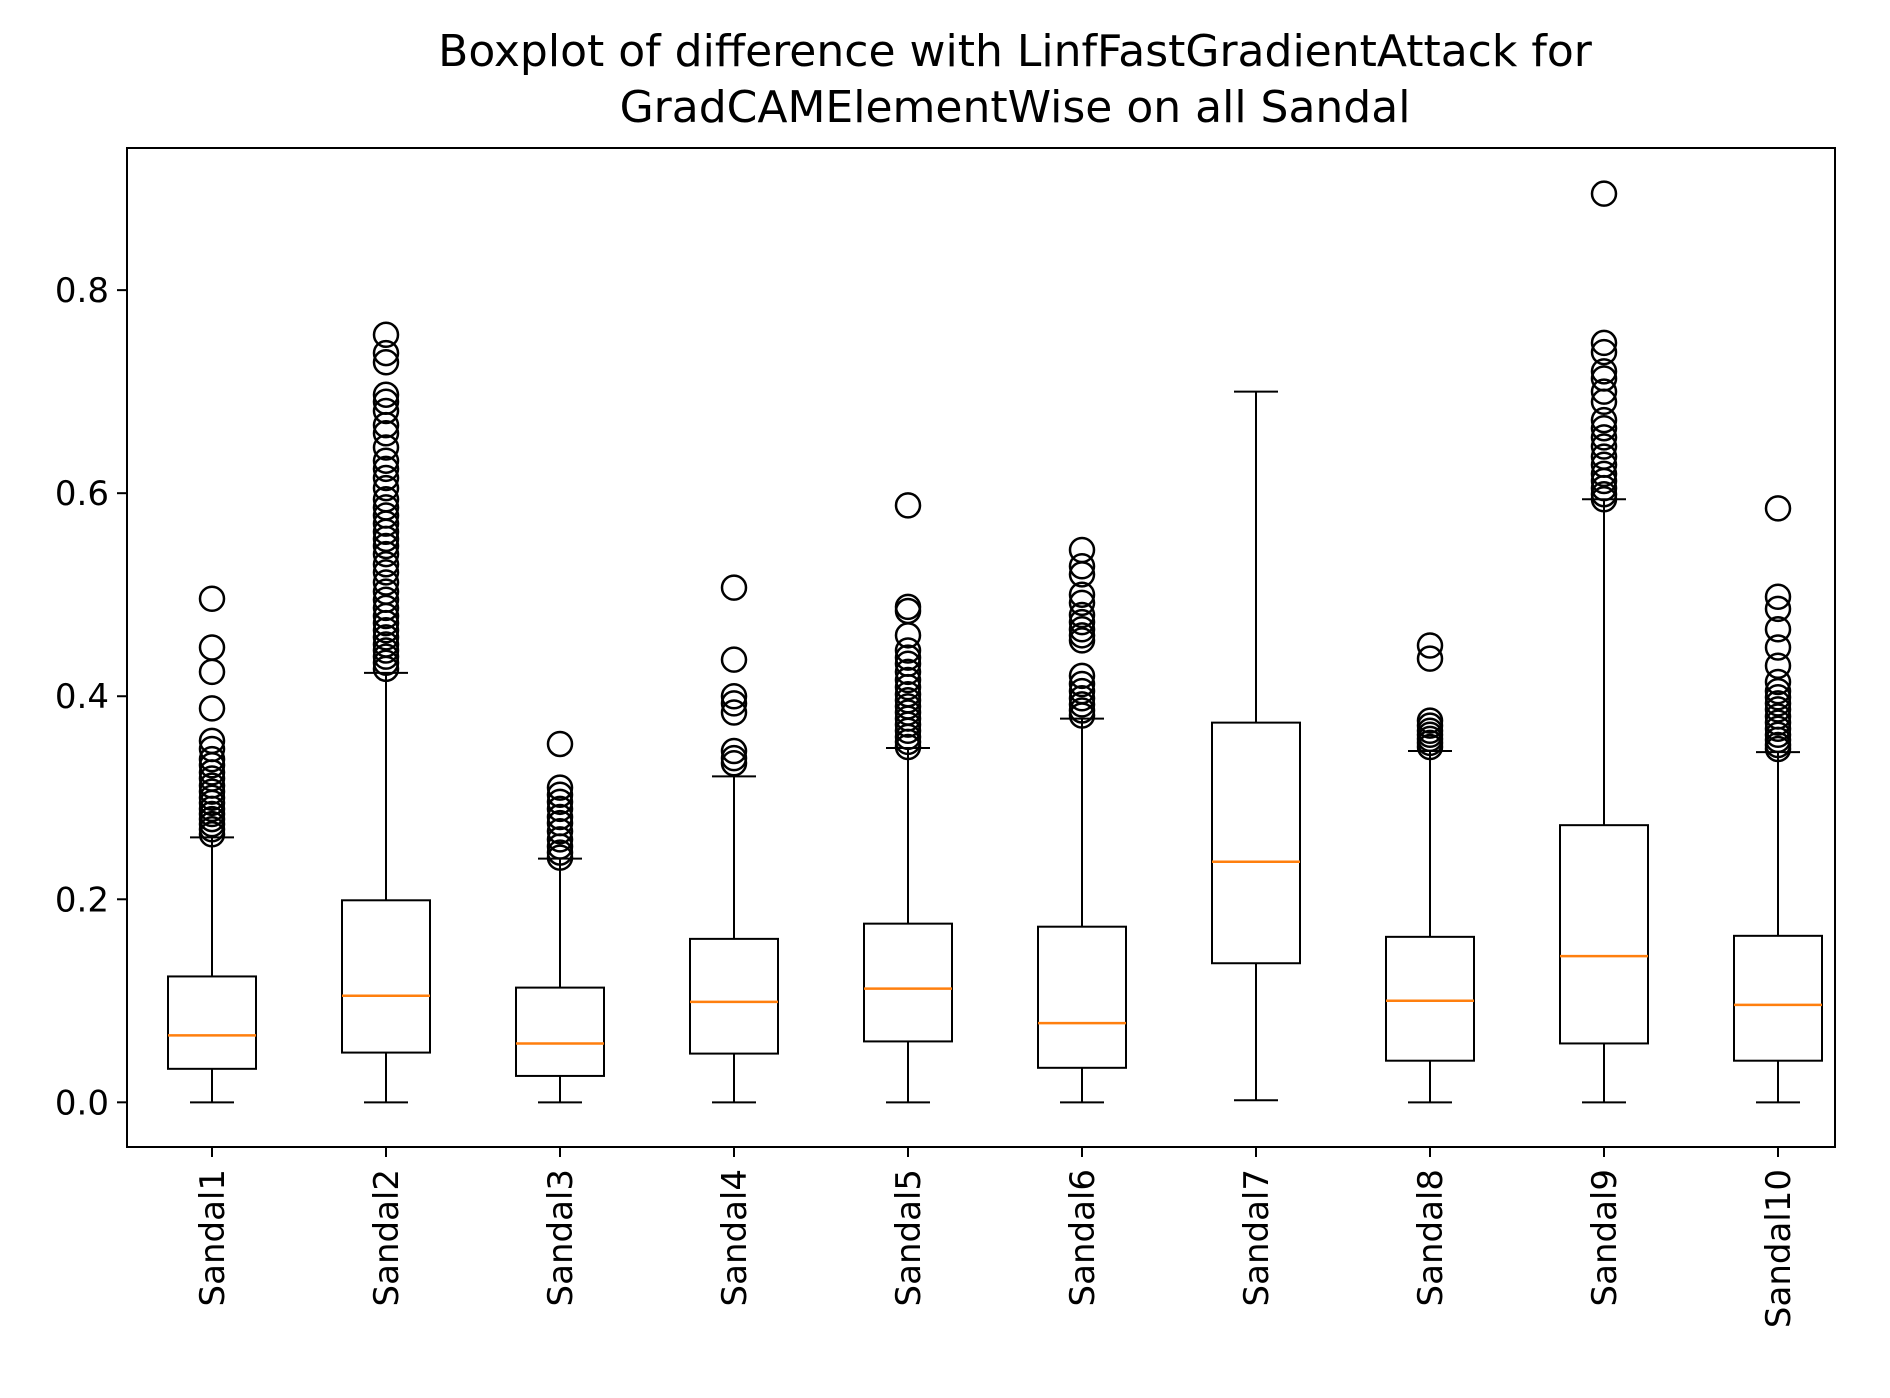  What do you see at coordinates (1605, 1237) in the screenshot?
I see `x-tick-label: Sandal9` at bounding box center [1605, 1237].